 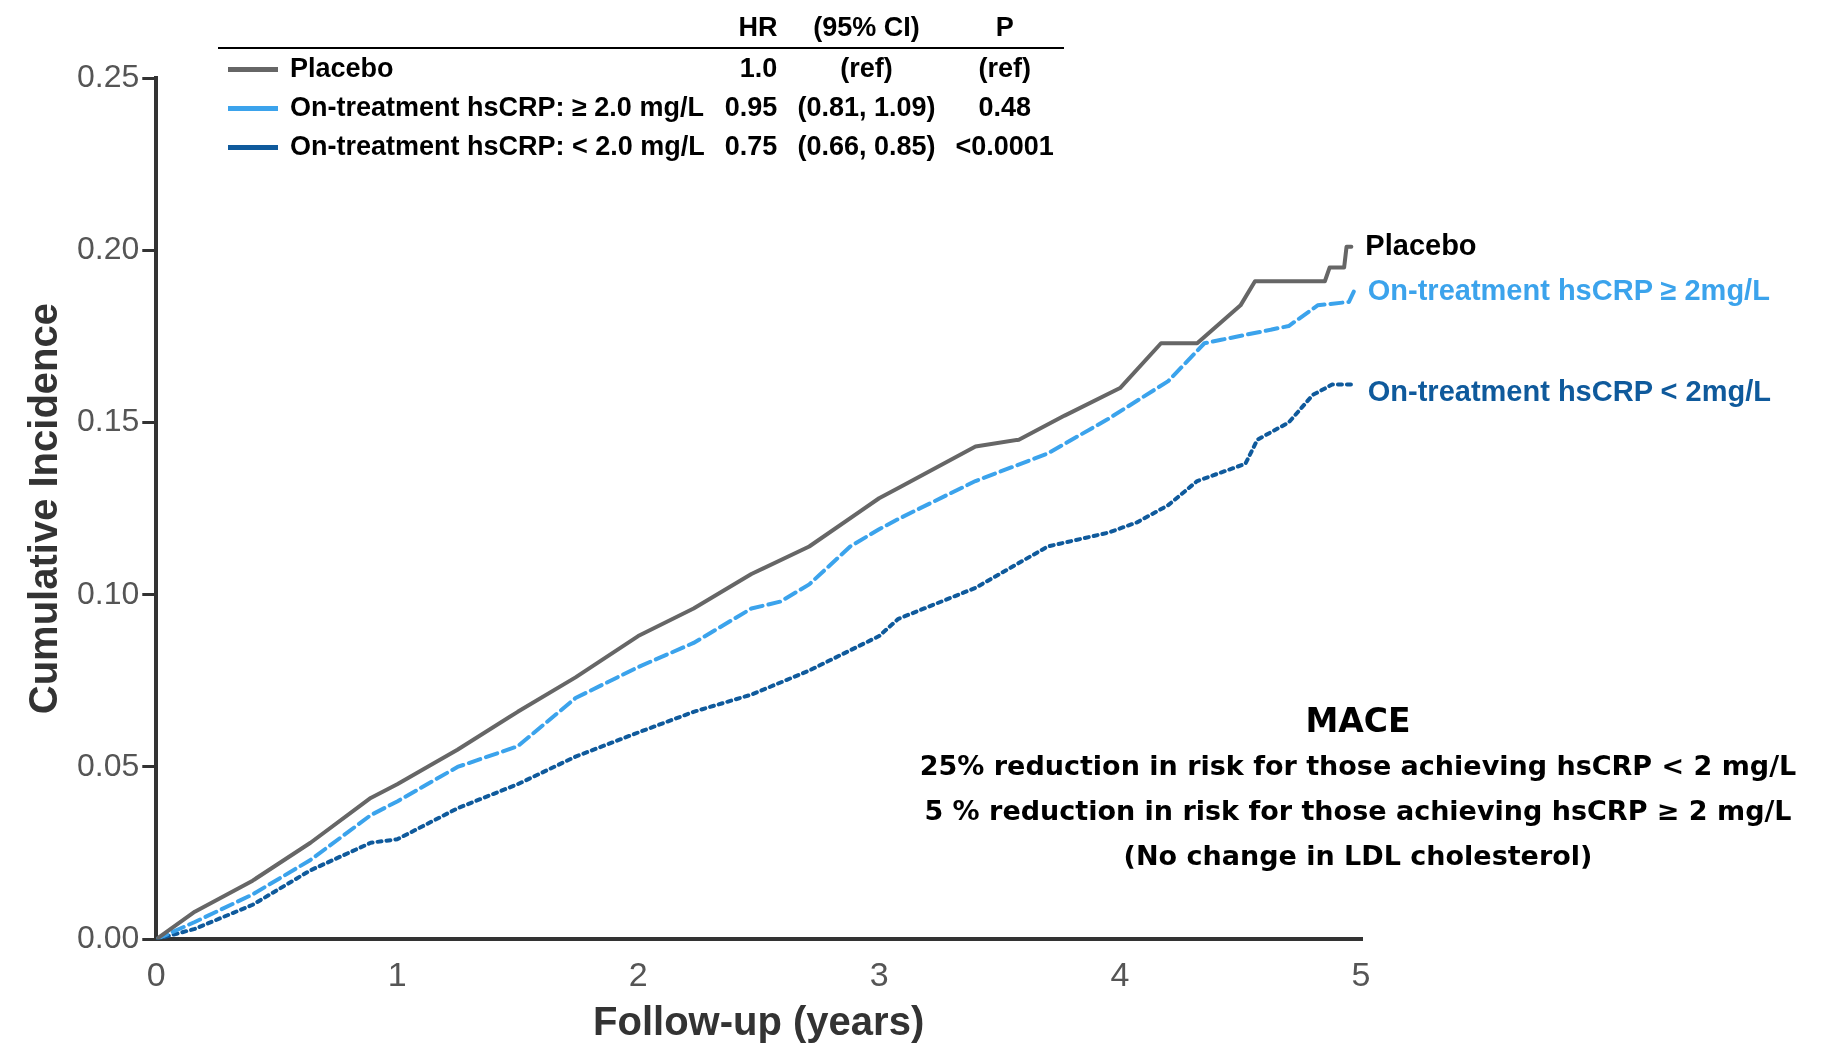 I want to click on x-tick-label: 0, so click(x=156, y=973).